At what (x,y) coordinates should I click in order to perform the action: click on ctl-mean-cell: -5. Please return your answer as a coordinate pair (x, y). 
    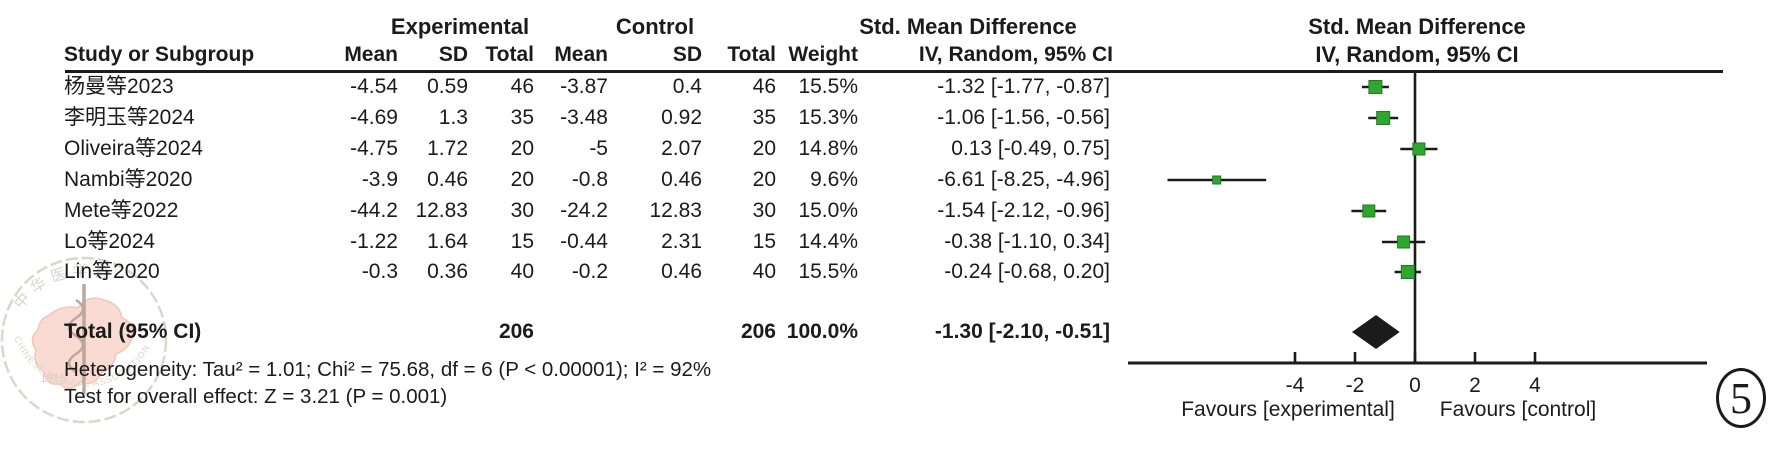
    Looking at the image, I should click on (598, 148).